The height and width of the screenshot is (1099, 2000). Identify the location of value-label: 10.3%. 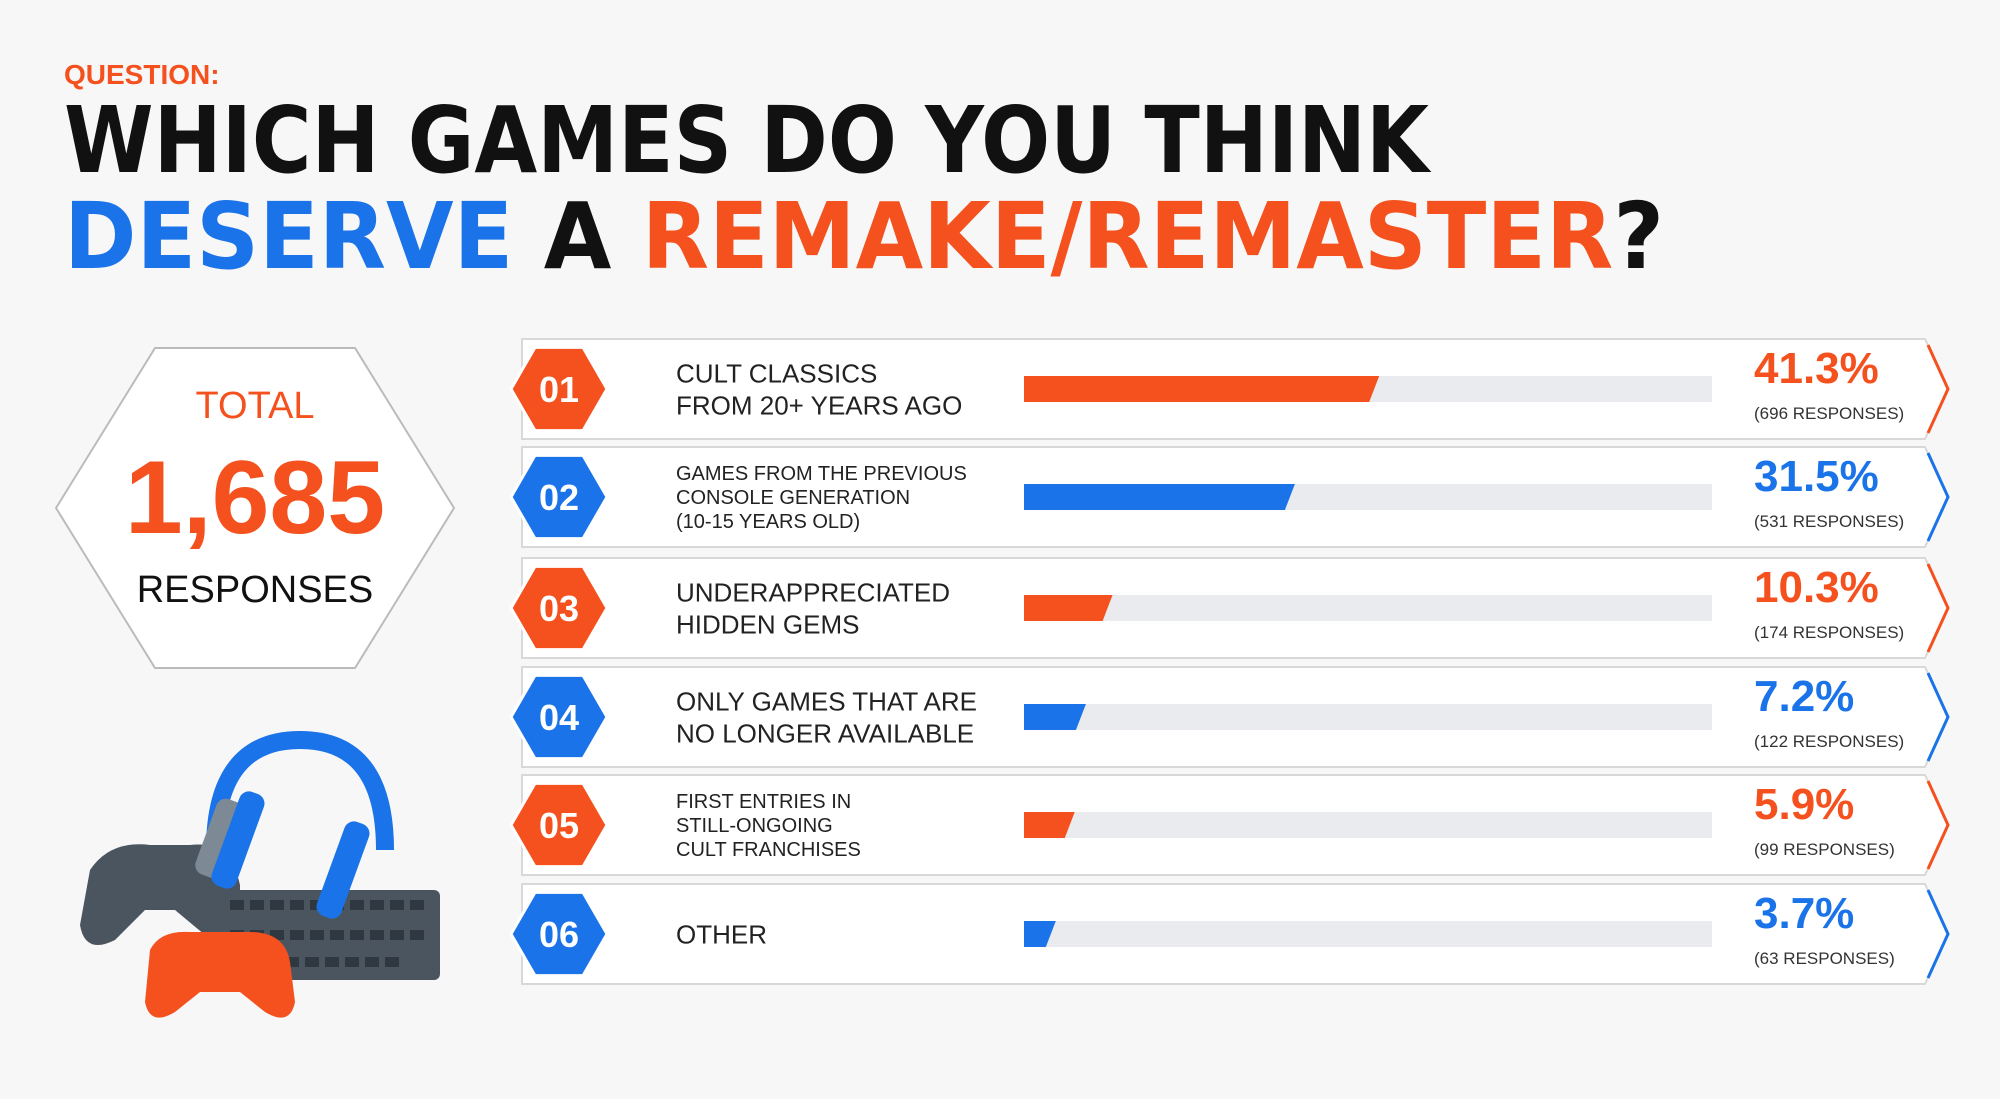
(1816, 587).